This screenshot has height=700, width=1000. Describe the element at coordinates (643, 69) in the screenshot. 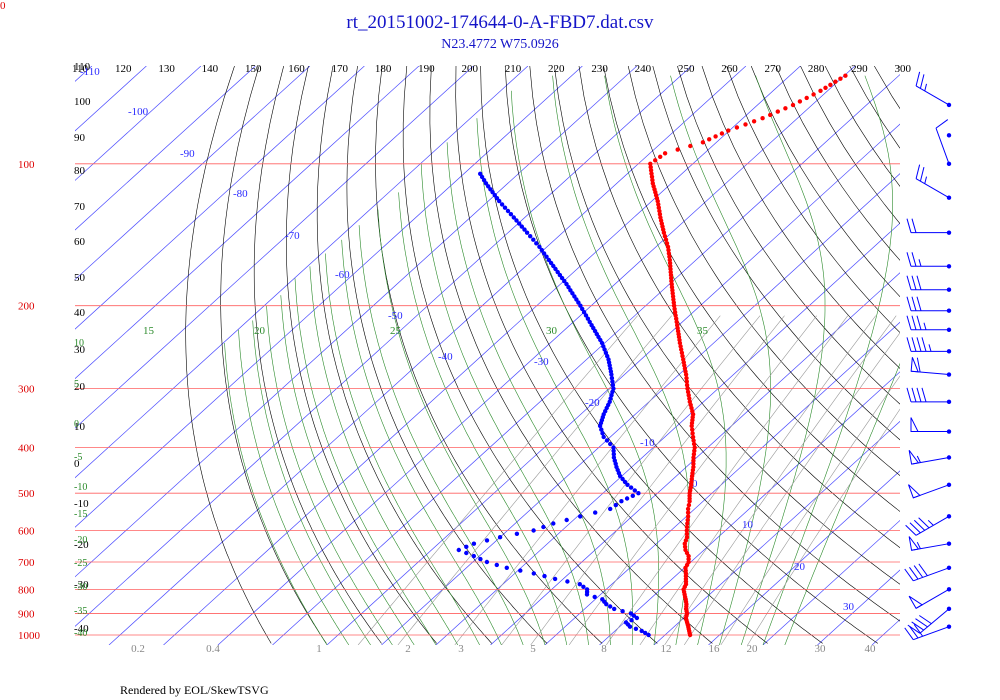

I see `top-temp-label: 240` at that location.